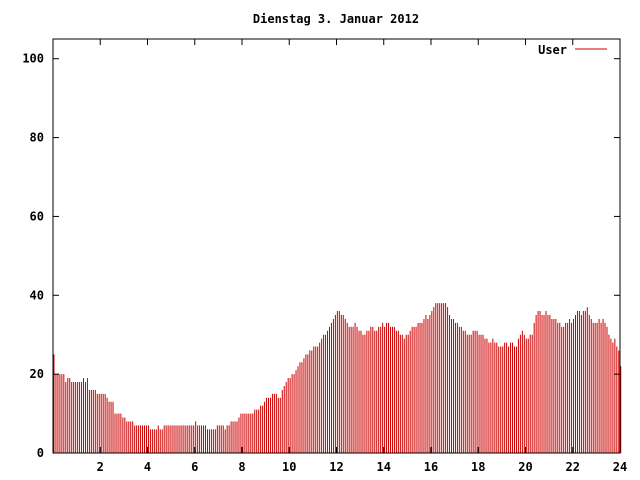 This screenshot has height=480, width=640. Describe the element at coordinates (37, 216) in the screenshot. I see `y-tick-label: 60` at that location.